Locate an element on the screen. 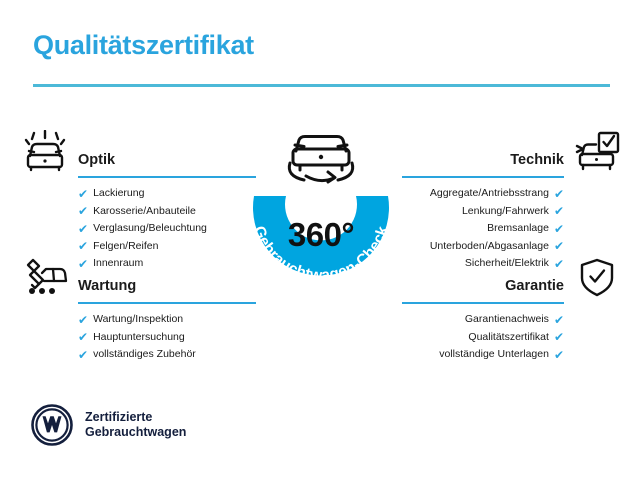 This screenshot has height=480, width=640. title-divider is located at coordinates (321, 85).